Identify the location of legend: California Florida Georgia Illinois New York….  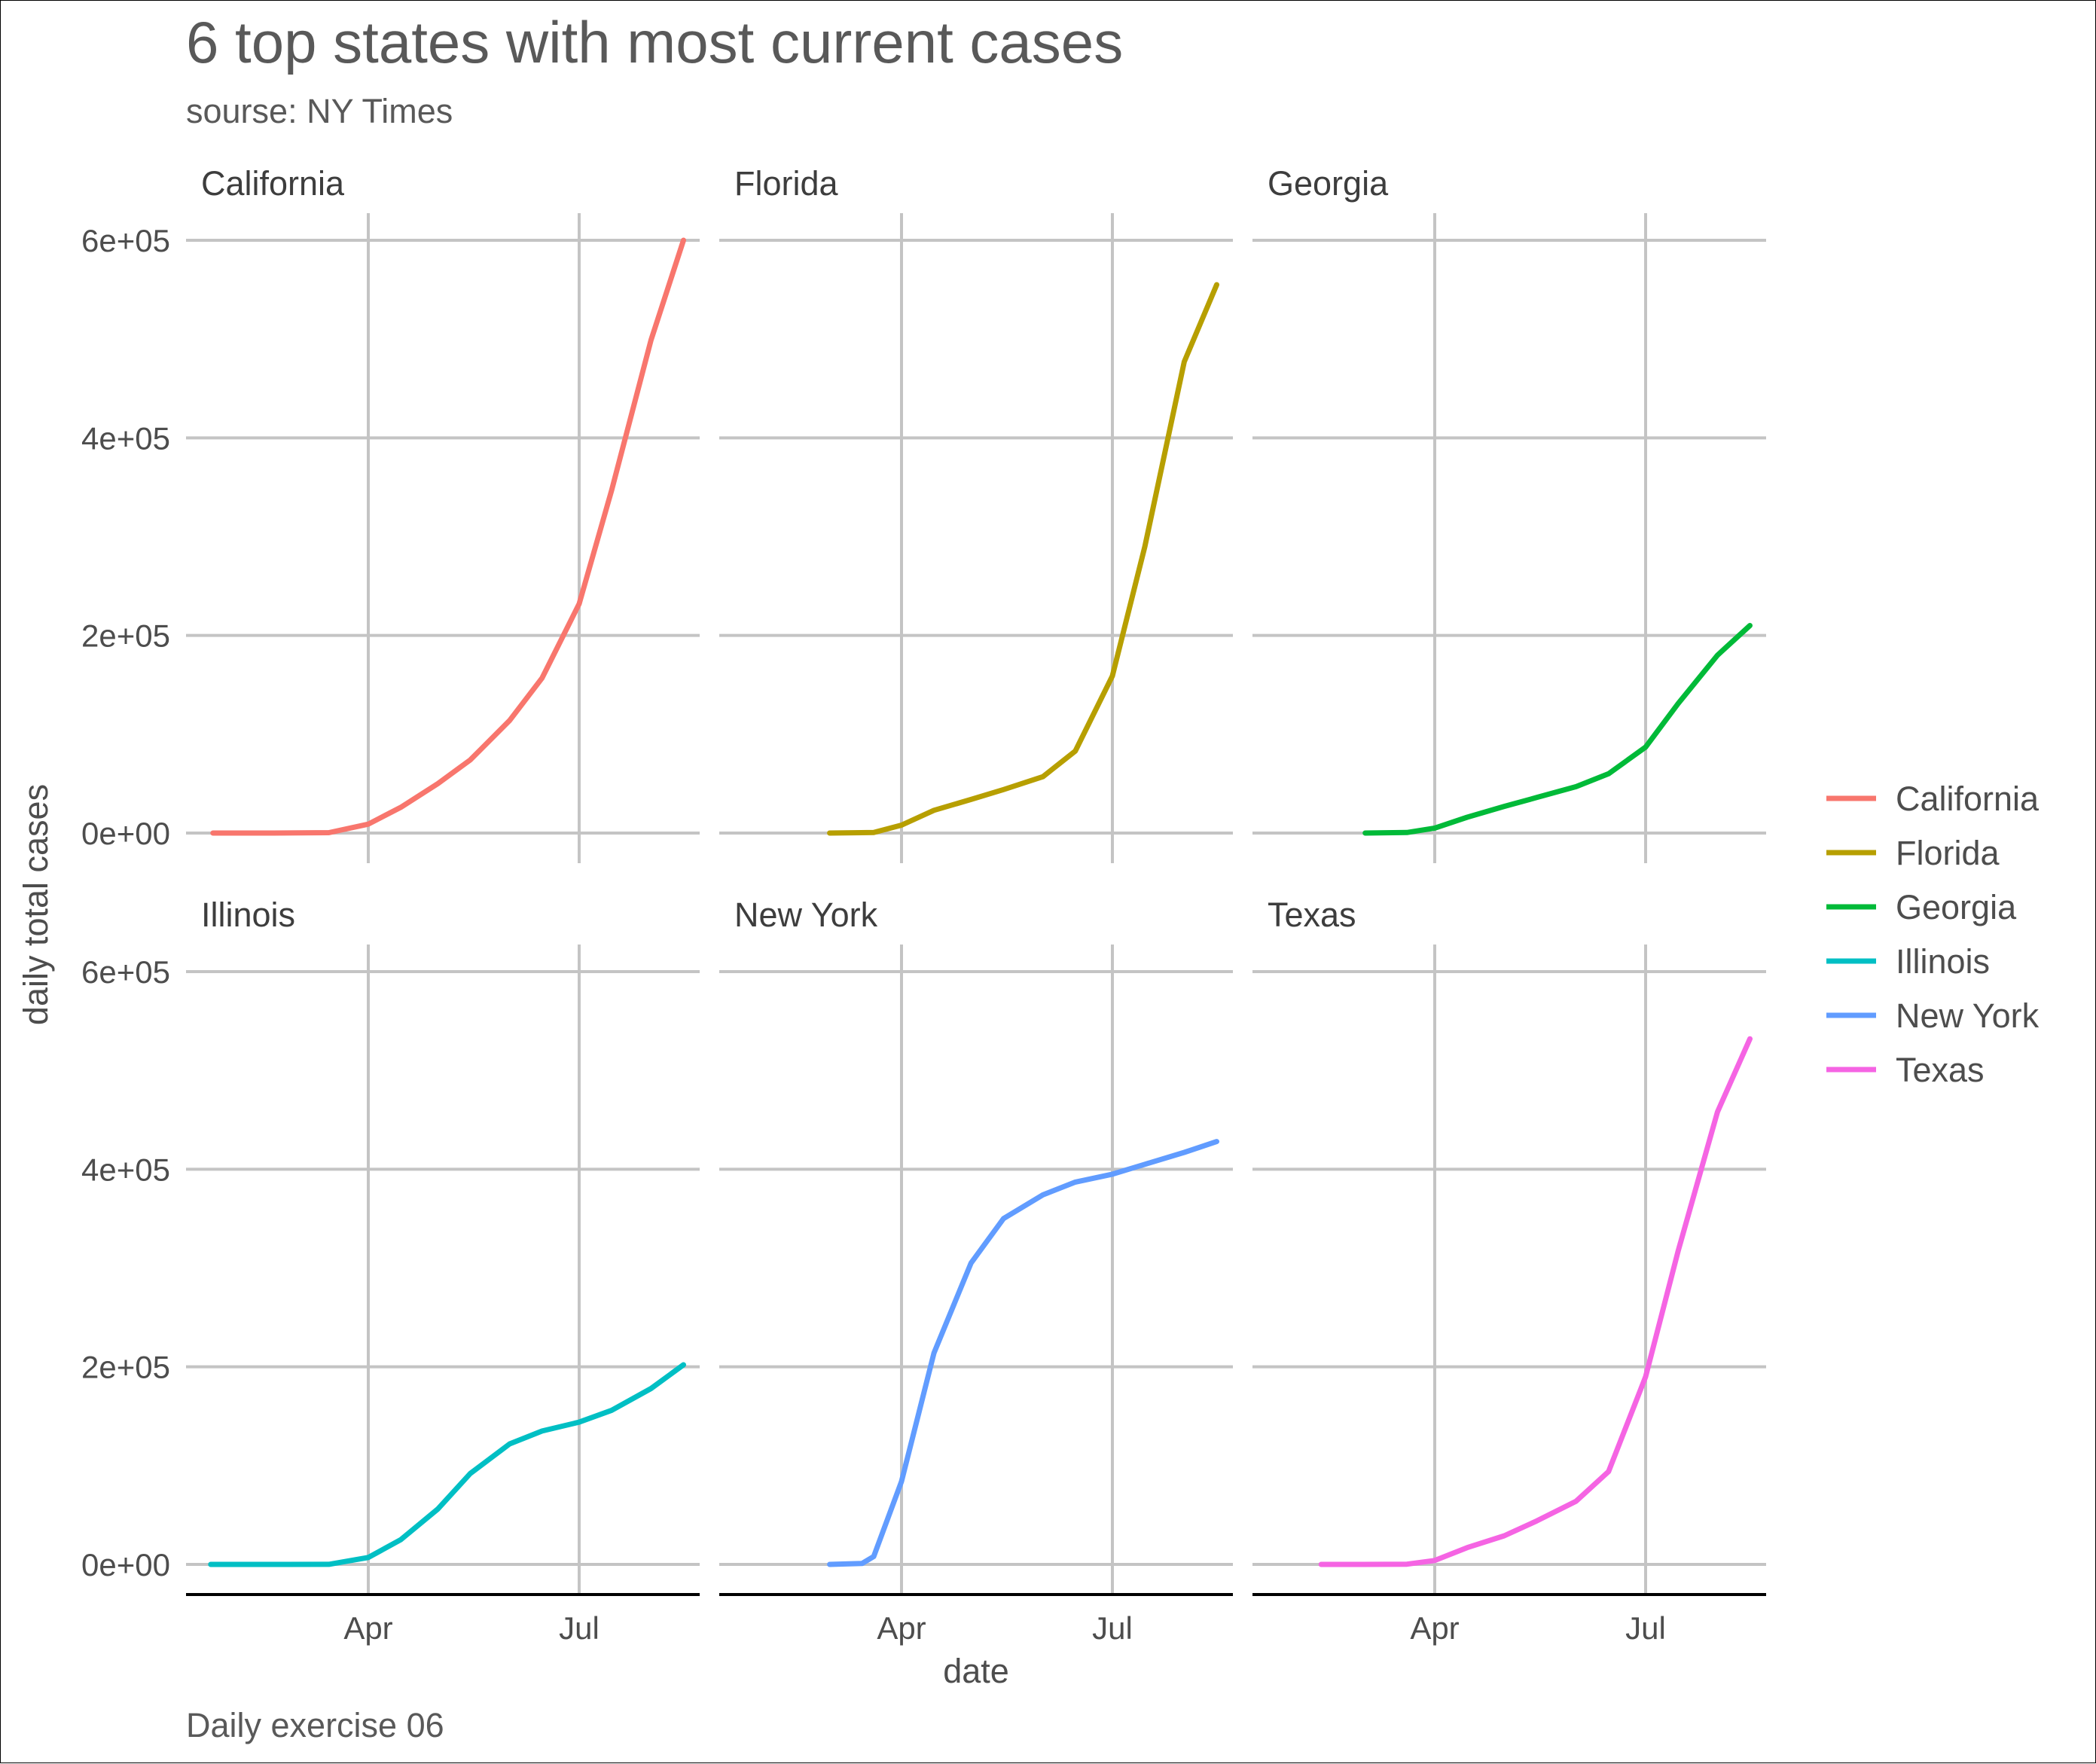
(1933, 935).